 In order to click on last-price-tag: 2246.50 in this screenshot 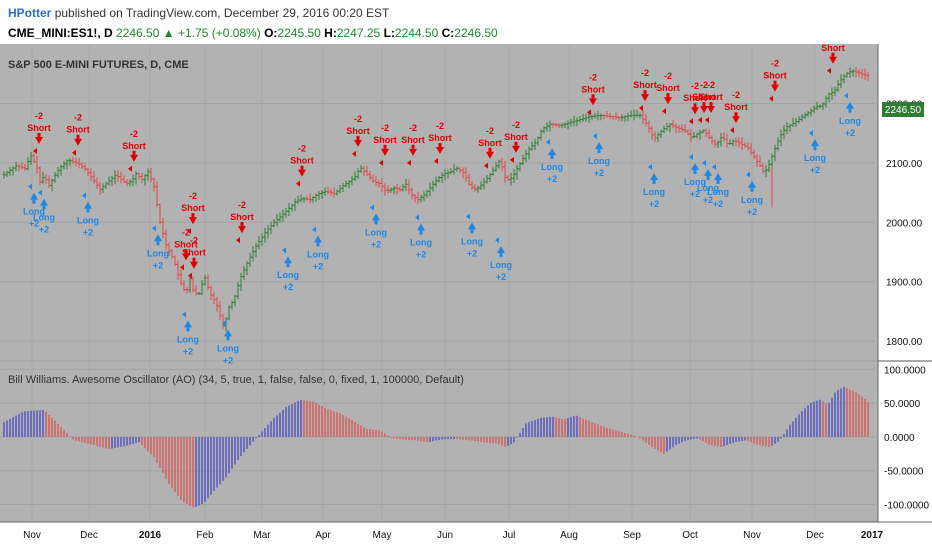, I will do `click(903, 109)`.